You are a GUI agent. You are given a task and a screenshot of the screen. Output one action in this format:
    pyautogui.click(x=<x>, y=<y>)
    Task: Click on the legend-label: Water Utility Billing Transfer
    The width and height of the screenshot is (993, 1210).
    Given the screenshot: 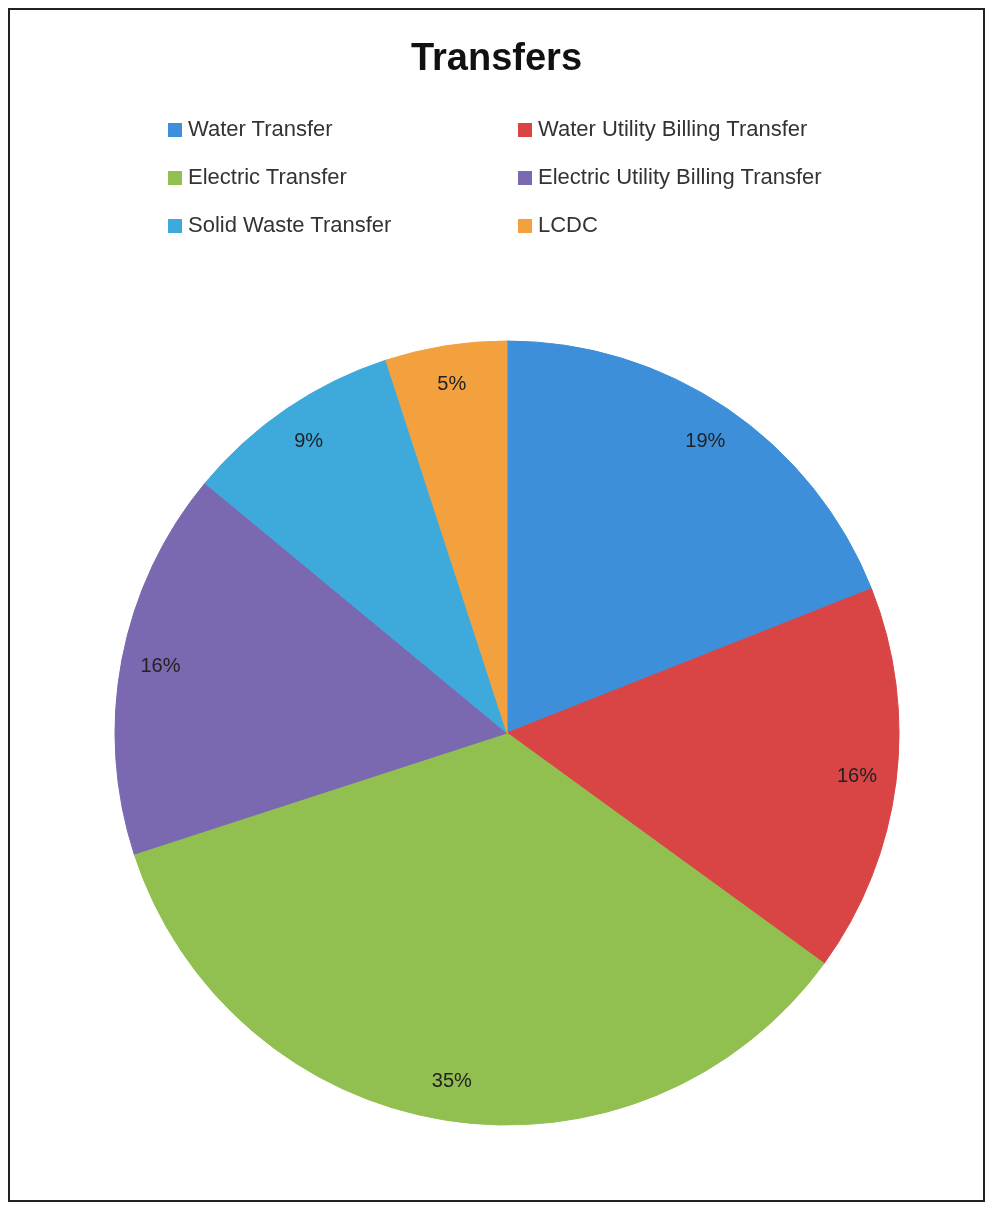 What is the action you would take?
    pyautogui.click(x=673, y=128)
    